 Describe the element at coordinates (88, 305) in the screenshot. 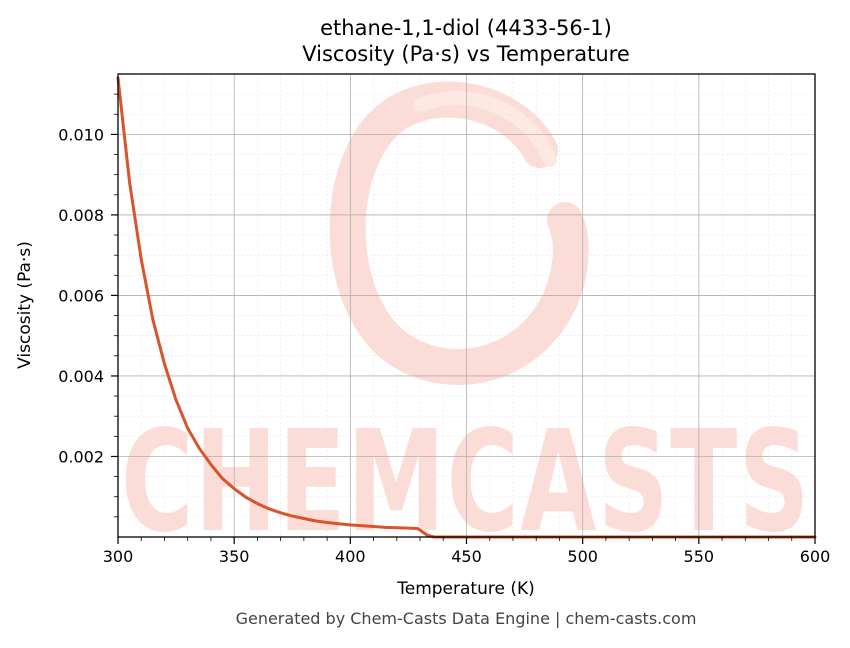

I see `y-axis-ticks: 0.002 0.004 0.006 0.008 0.010` at that location.